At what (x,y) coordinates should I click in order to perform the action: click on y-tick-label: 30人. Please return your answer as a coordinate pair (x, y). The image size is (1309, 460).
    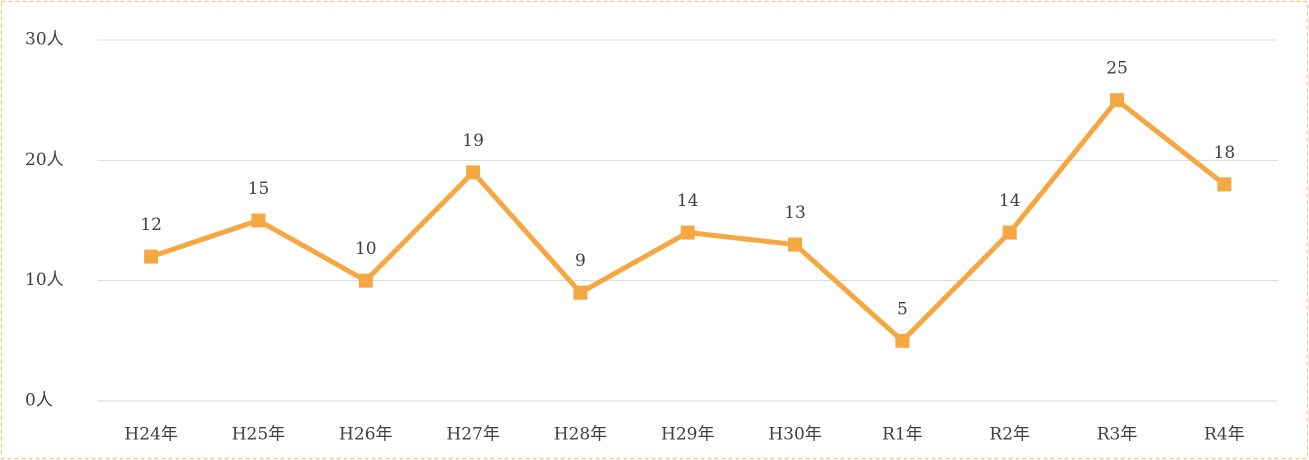
    Looking at the image, I should click on (44, 40).